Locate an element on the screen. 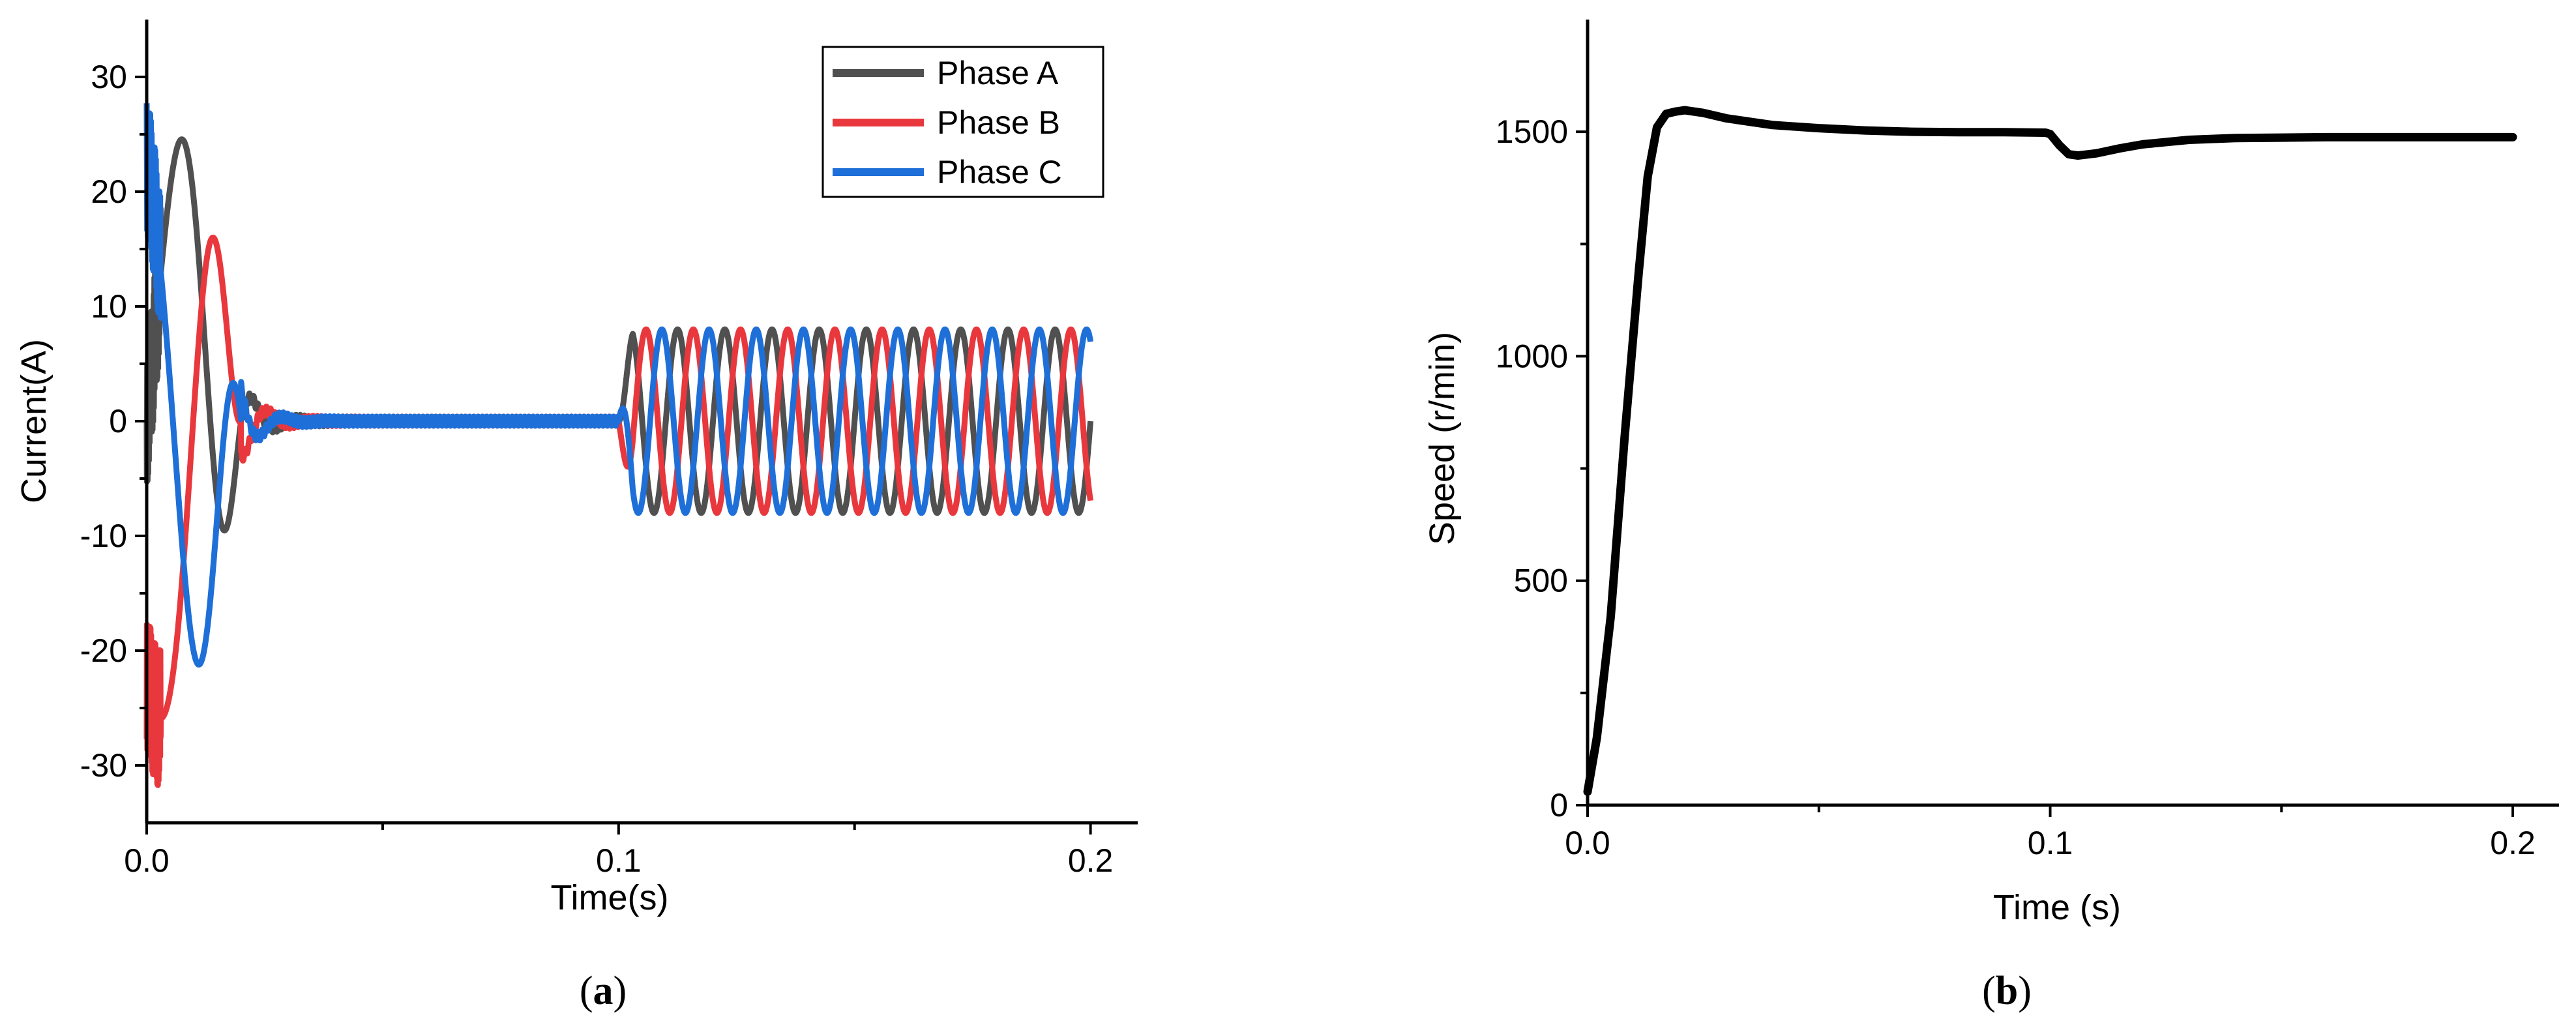 This screenshot has width=2576, height=1034. y-axis-title-b: Speed (r/min) is located at coordinates (1442, 438).